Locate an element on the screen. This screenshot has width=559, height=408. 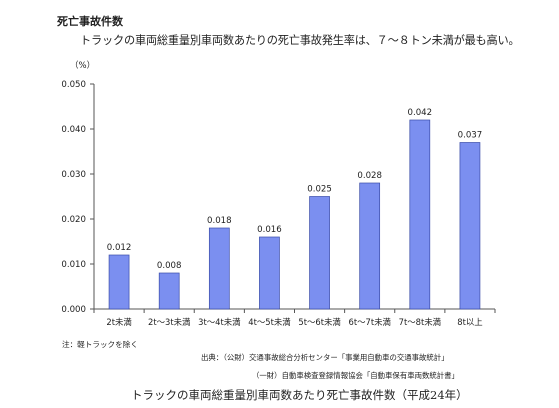
y-tick-label: 0.010 is located at coordinates (73, 265).